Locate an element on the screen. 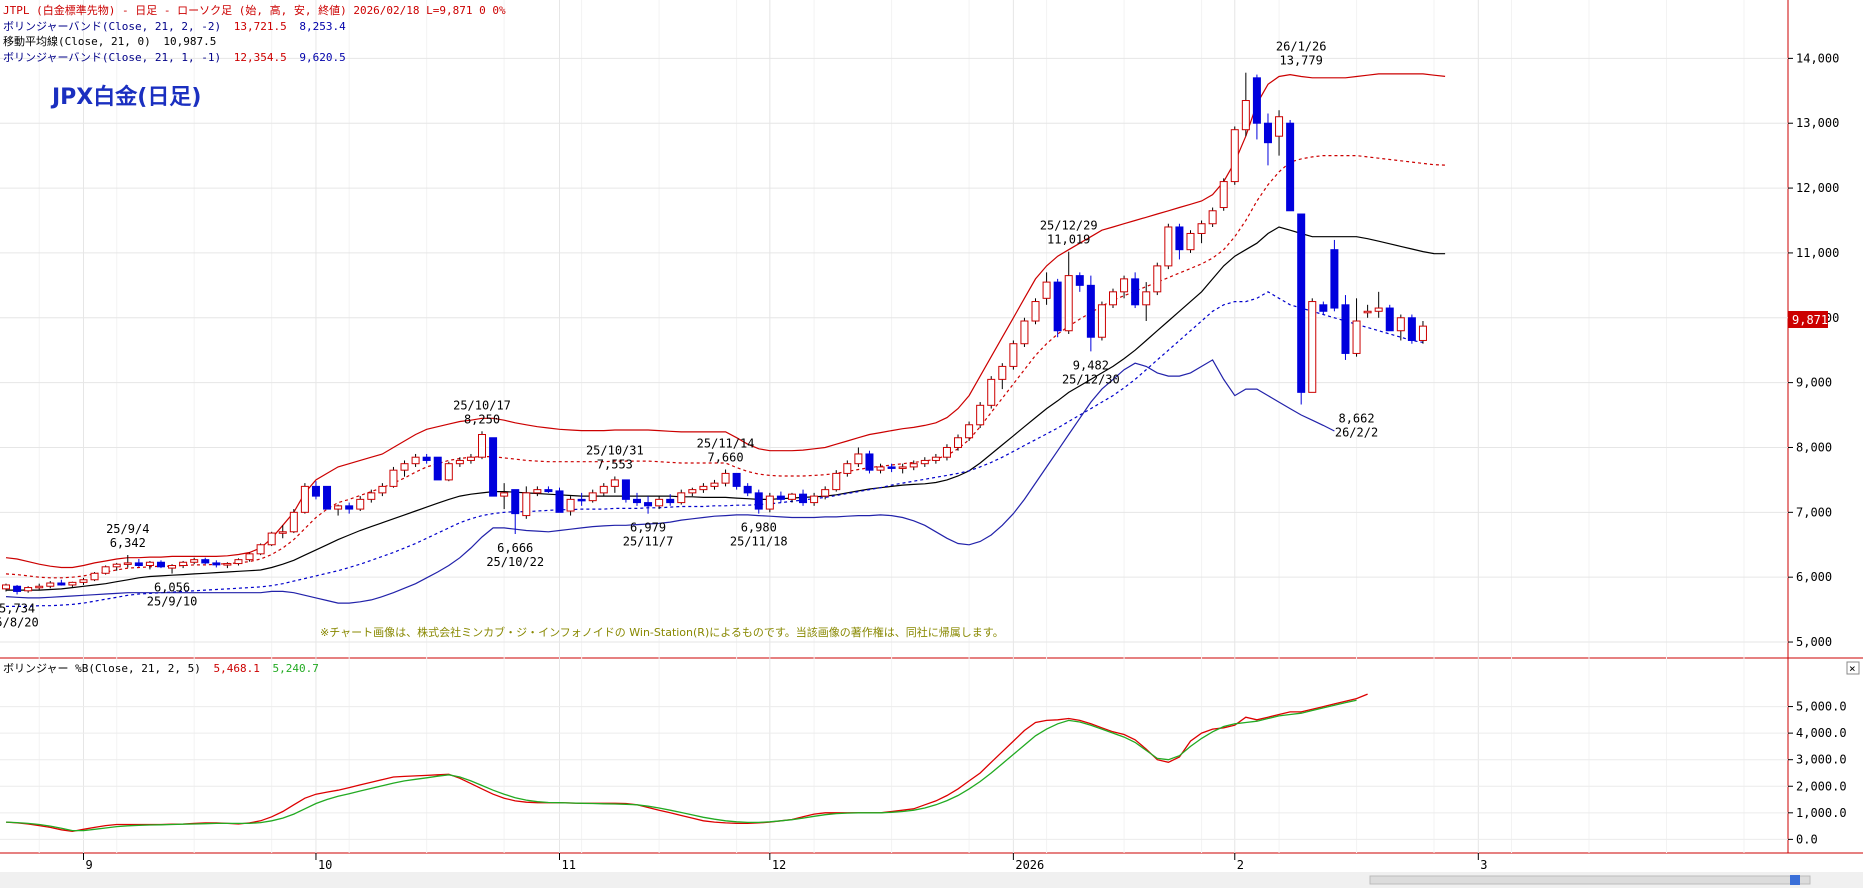 This screenshot has width=1863, height=892. annotation-value: 8,662 is located at coordinates (1356, 419).